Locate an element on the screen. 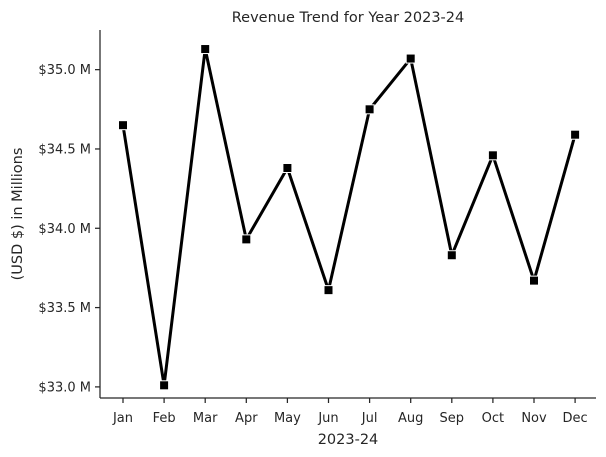  data-point-may is located at coordinates (287, 168).